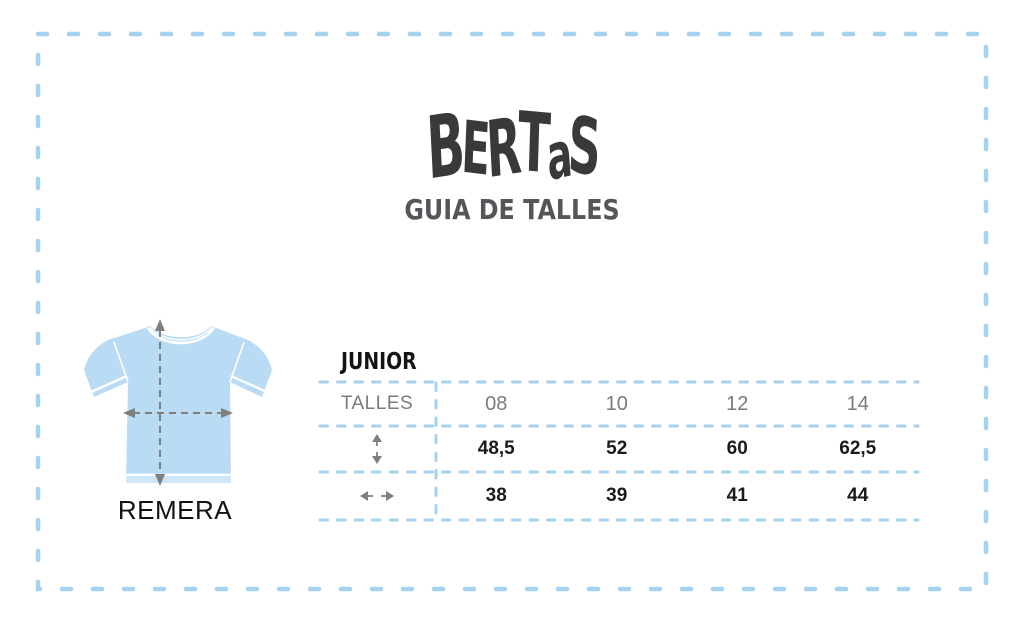  What do you see at coordinates (160, 402) in the screenshot?
I see `length-measure-arrow` at bounding box center [160, 402].